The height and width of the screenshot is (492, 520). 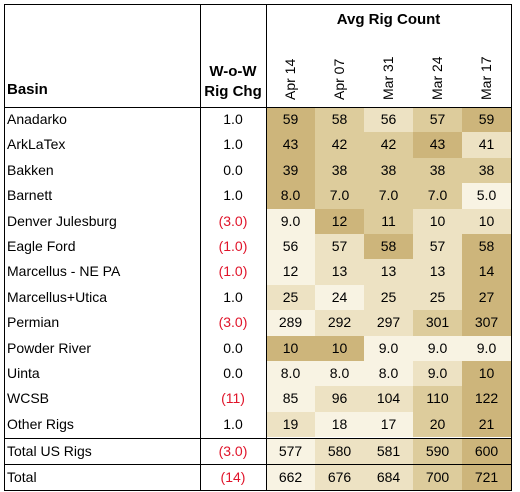 What do you see at coordinates (486, 374) in the screenshot?
I see `row-10-value-4: 10` at bounding box center [486, 374].